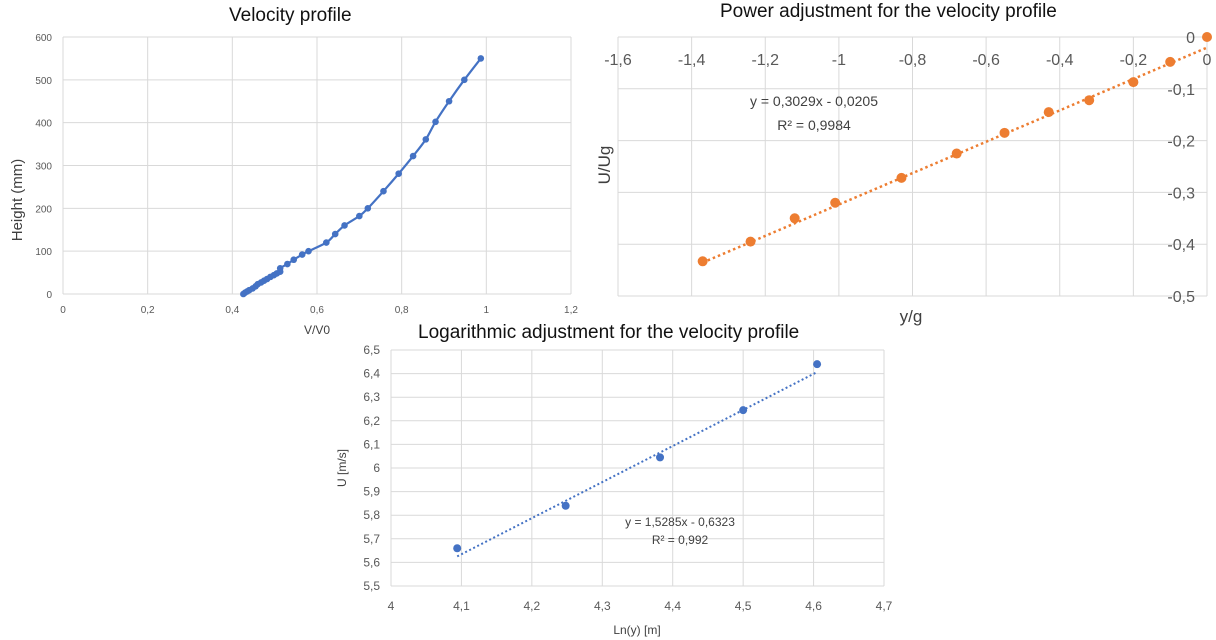  Describe the element at coordinates (371, 586) in the screenshot. I see `y-tick-label: 5,5` at that location.